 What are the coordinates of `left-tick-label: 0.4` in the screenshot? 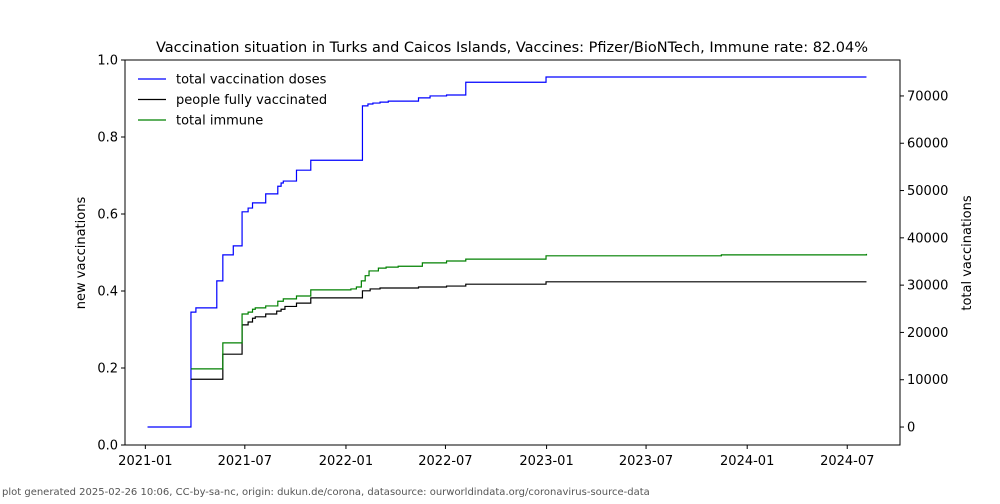 It's located at (107, 292).